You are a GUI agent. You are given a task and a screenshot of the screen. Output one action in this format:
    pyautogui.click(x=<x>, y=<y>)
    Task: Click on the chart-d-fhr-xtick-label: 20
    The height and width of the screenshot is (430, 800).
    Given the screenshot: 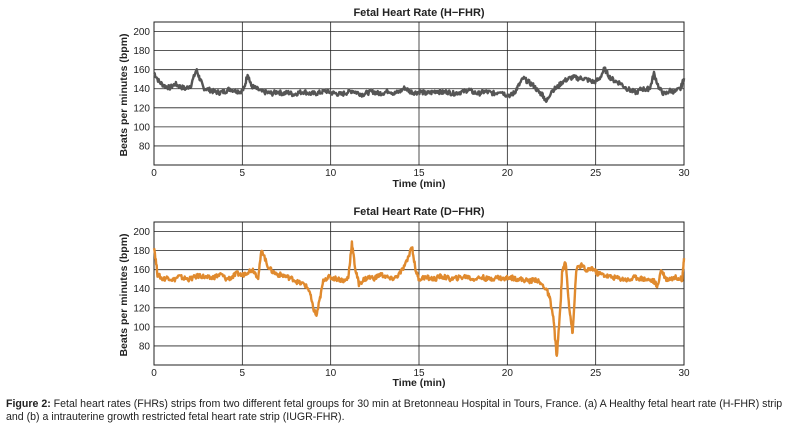 What is the action you would take?
    pyautogui.click(x=508, y=373)
    